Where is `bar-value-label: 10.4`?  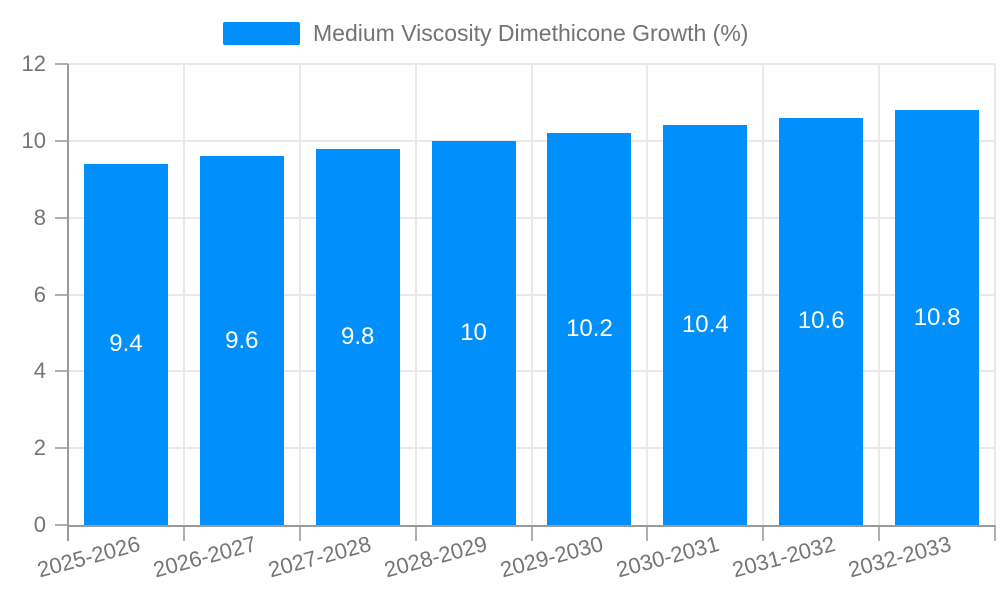 bar-value-label: 10.4 is located at coordinates (705, 325).